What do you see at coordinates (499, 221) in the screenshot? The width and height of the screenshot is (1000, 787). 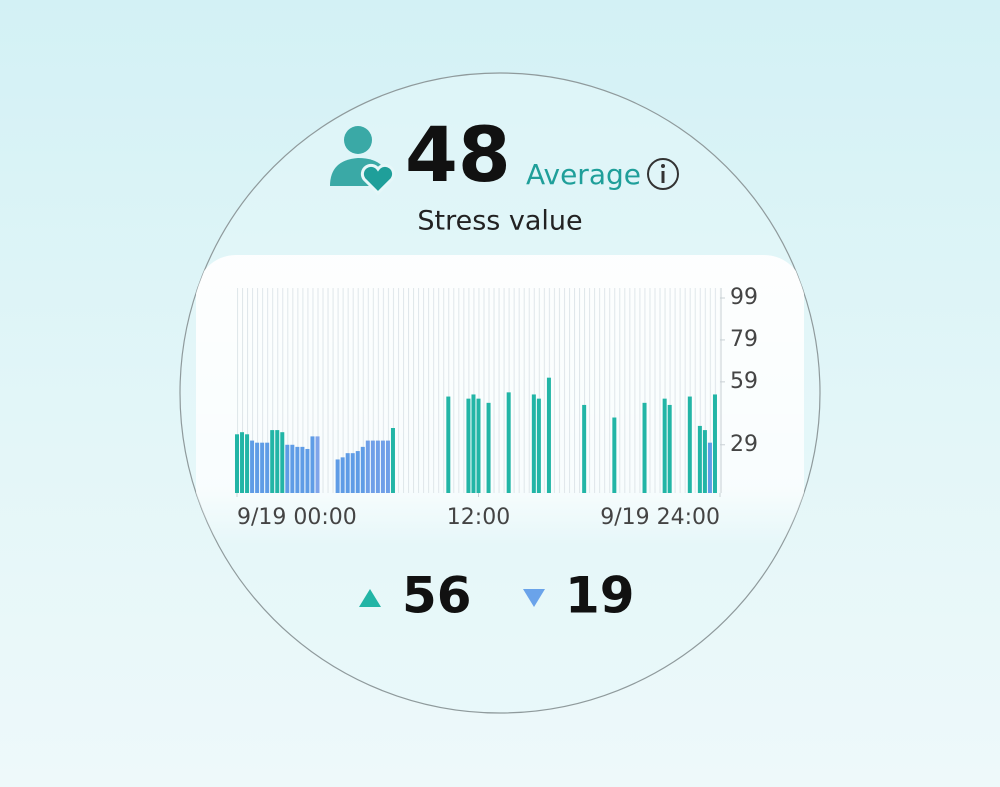 I see `stress-label: Stress value` at bounding box center [499, 221].